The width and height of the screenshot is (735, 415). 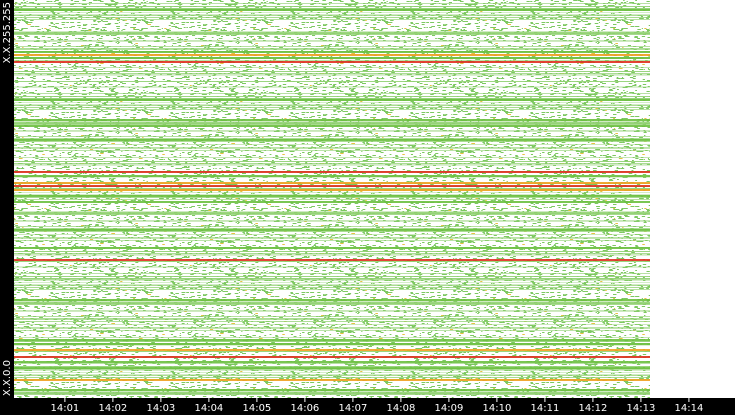 I want to click on x-tick-label: 14:02, so click(x=112, y=408).